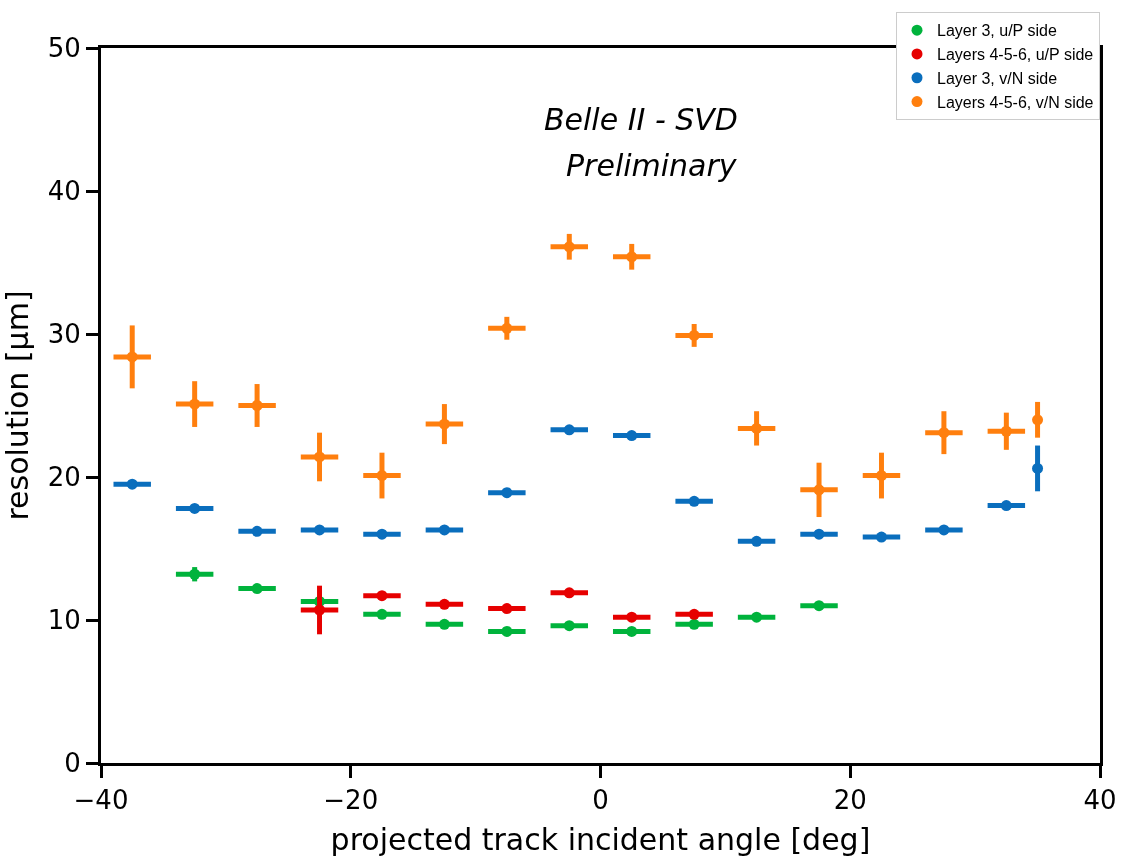 This screenshot has width=1129, height=863. Describe the element at coordinates (600, 800) in the screenshot. I see `x-tick-label: 0` at that location.